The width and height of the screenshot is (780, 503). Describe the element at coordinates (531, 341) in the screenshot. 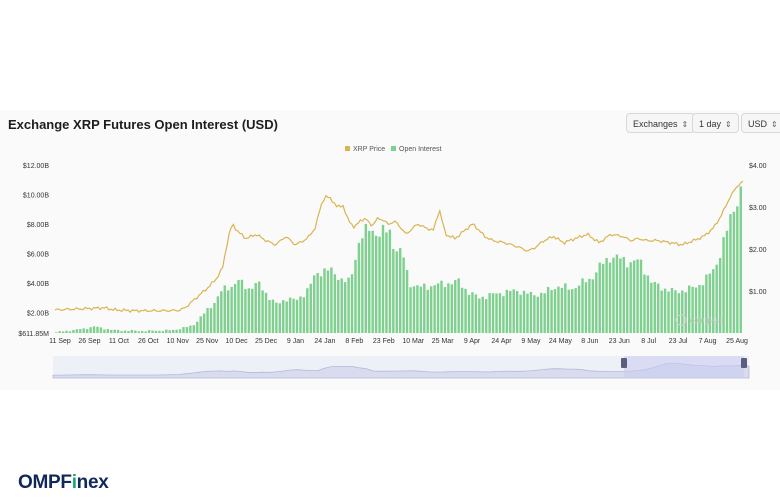

I see `x-tick-label: 9 May` at that location.